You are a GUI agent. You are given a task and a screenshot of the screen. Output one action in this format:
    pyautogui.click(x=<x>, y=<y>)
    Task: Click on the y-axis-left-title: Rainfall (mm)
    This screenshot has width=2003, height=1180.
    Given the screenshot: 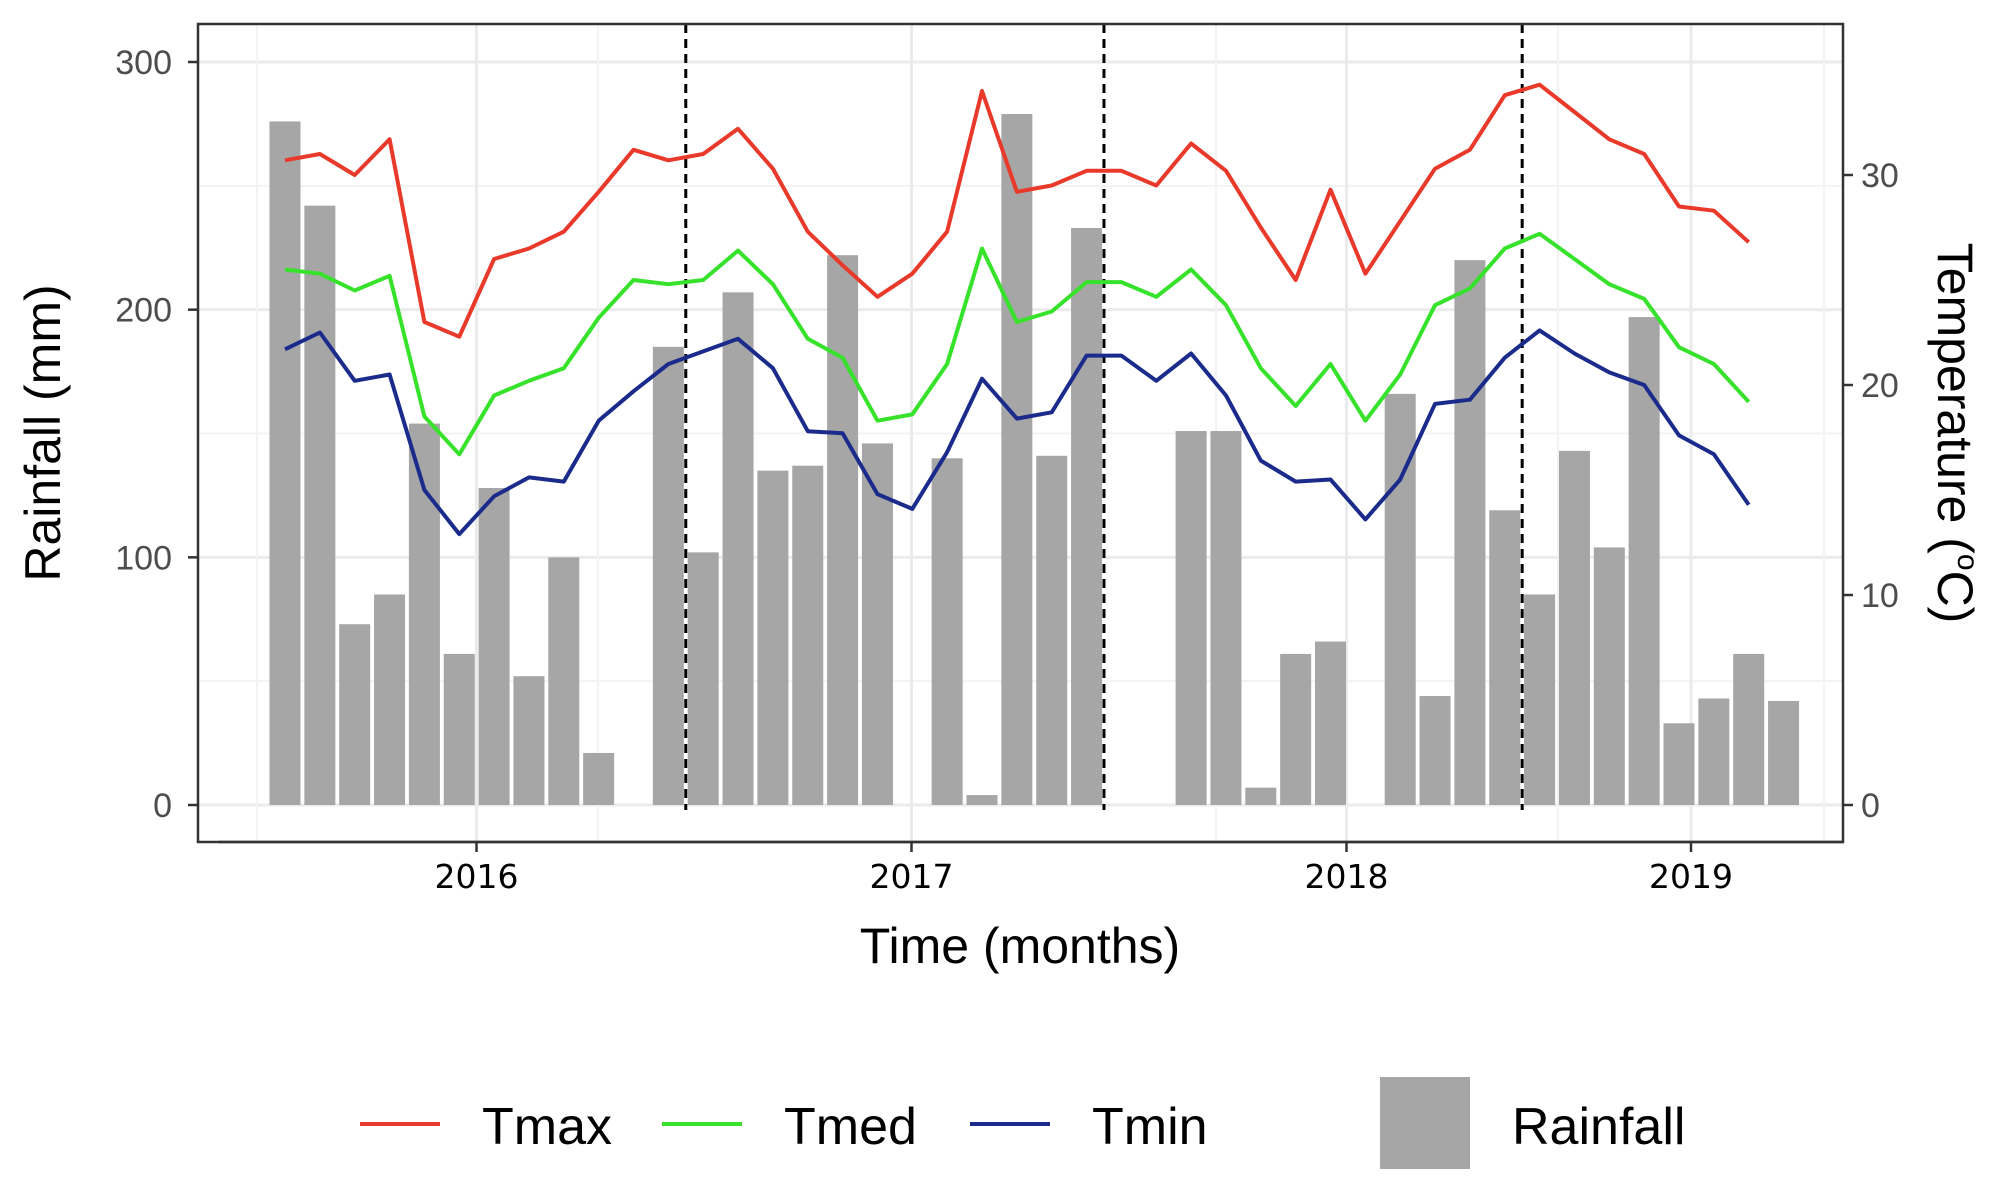 What is the action you would take?
    pyautogui.click(x=43, y=432)
    